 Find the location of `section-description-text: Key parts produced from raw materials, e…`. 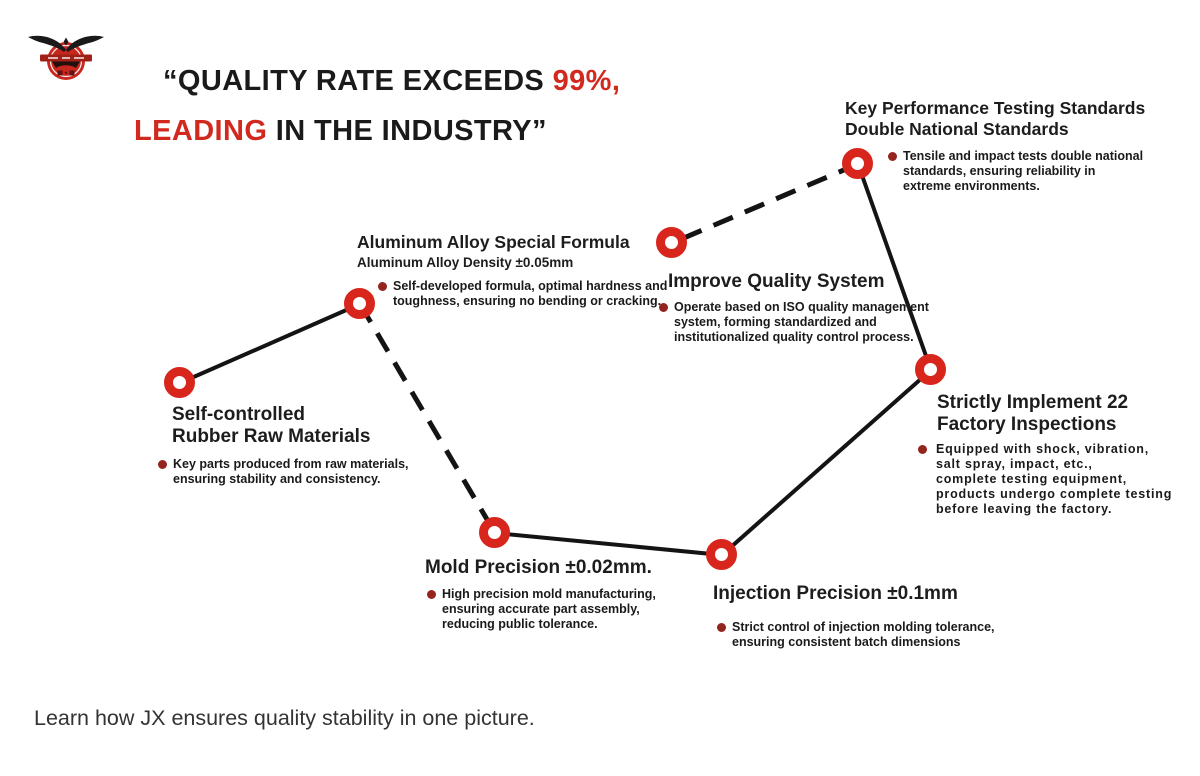

section-description-text: Key parts produced from raw materials, e… is located at coordinates (291, 471).